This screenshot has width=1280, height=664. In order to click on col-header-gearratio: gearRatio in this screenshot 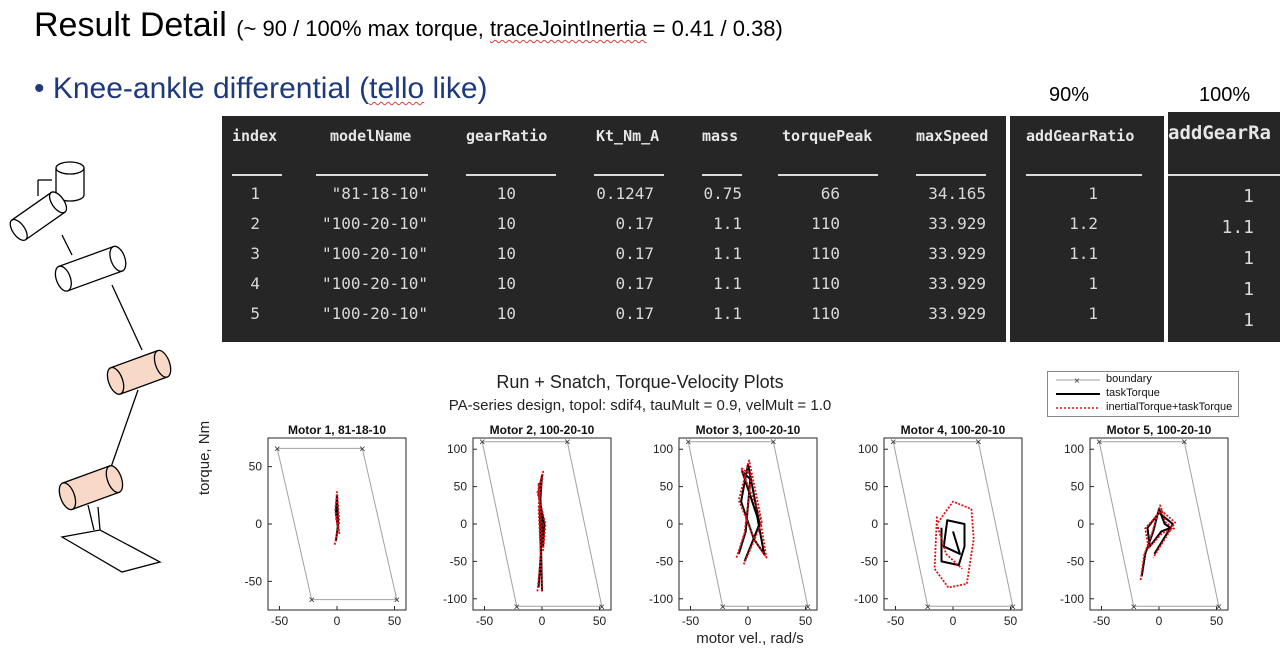, I will do `click(507, 136)`.